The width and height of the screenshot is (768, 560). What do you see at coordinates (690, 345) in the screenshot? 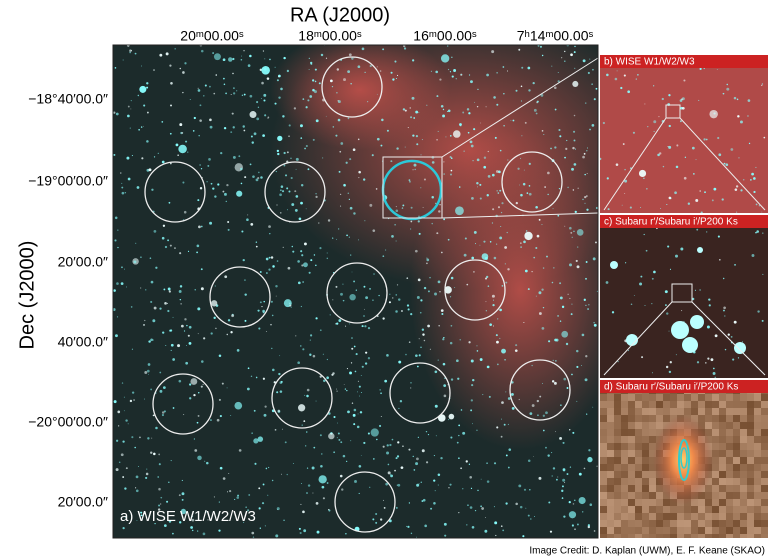
I see `bright-star` at bounding box center [690, 345].